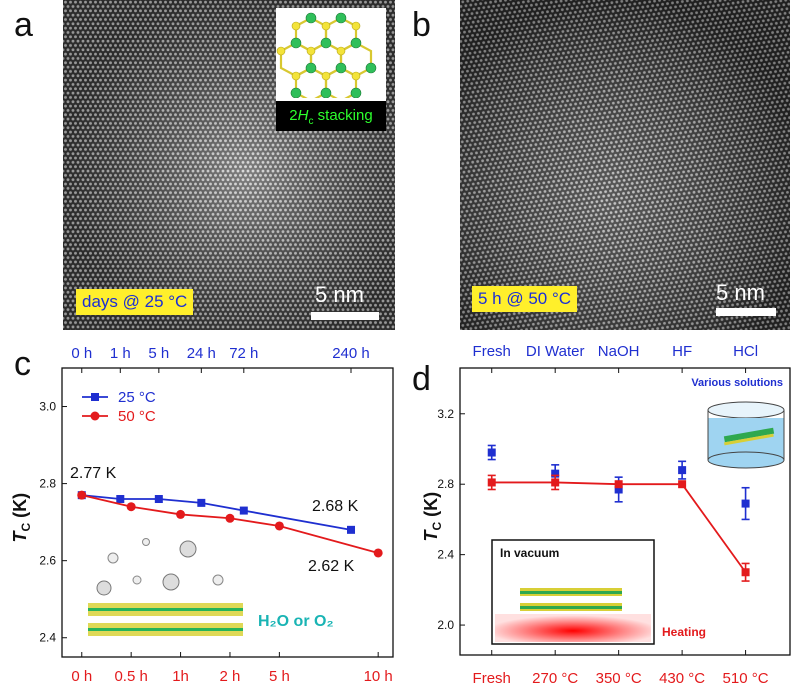 This screenshot has height=691, width=800. I want to click on chart-c-annotation-gas: H₂O or O₂, so click(296, 621).